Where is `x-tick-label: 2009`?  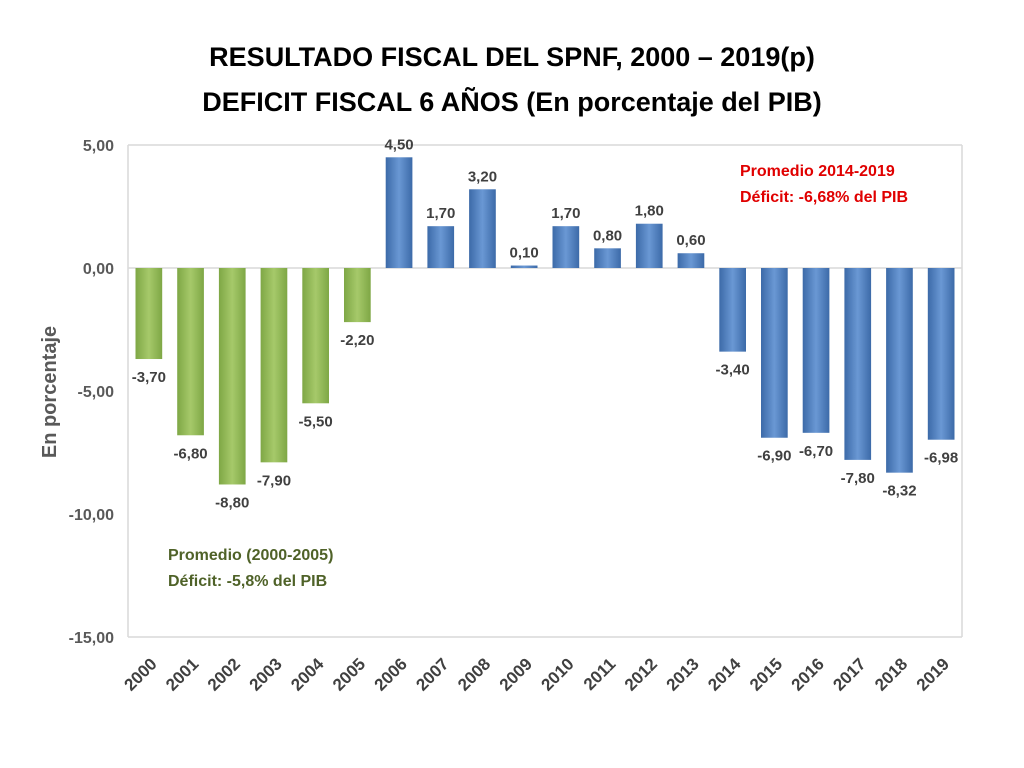 x-tick-label: 2009 is located at coordinates (516, 674).